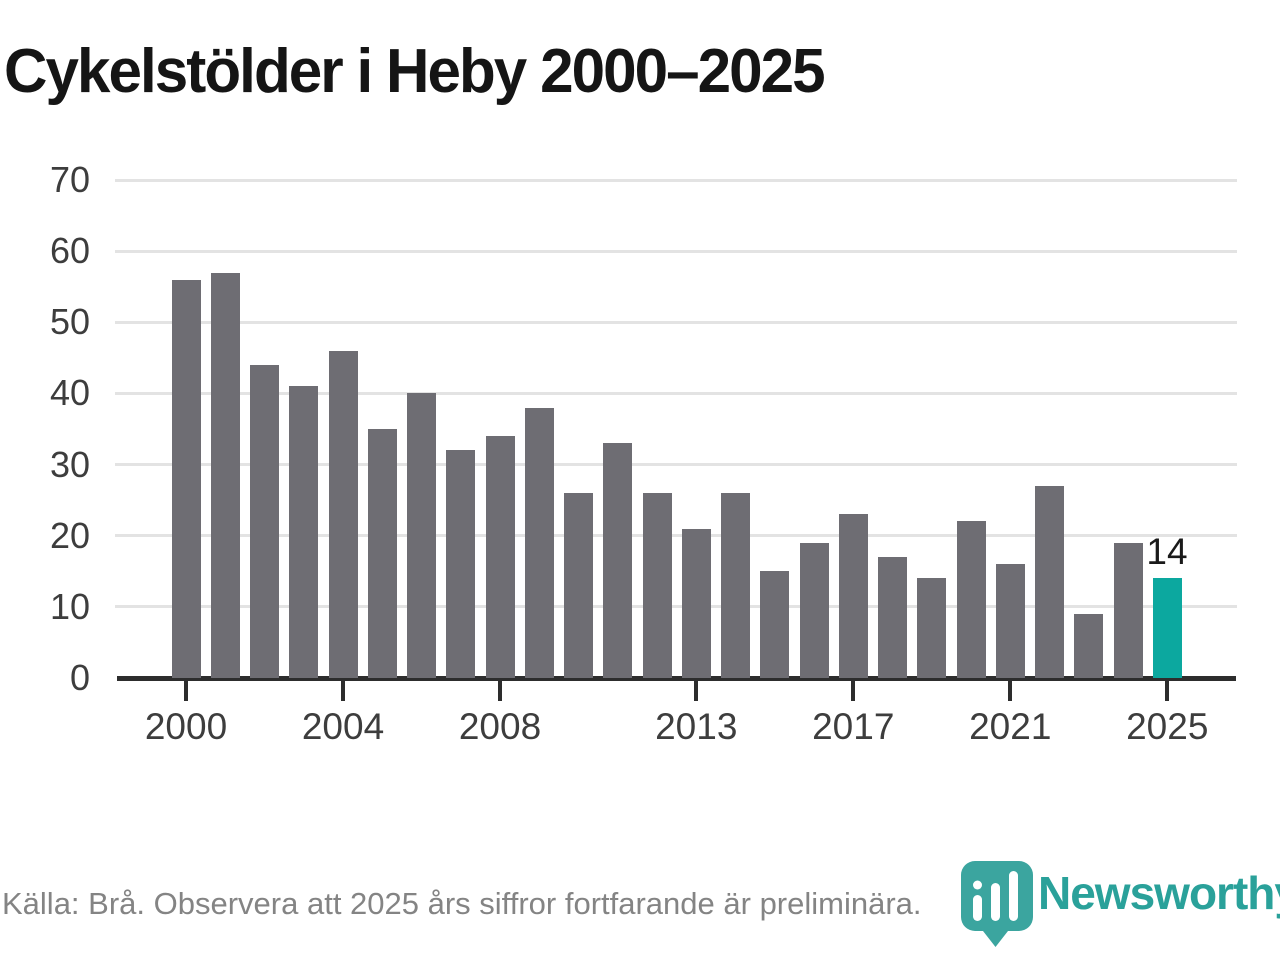 This screenshot has width=1280, height=960. What do you see at coordinates (1167, 691) in the screenshot?
I see `x-tick-2025` at bounding box center [1167, 691].